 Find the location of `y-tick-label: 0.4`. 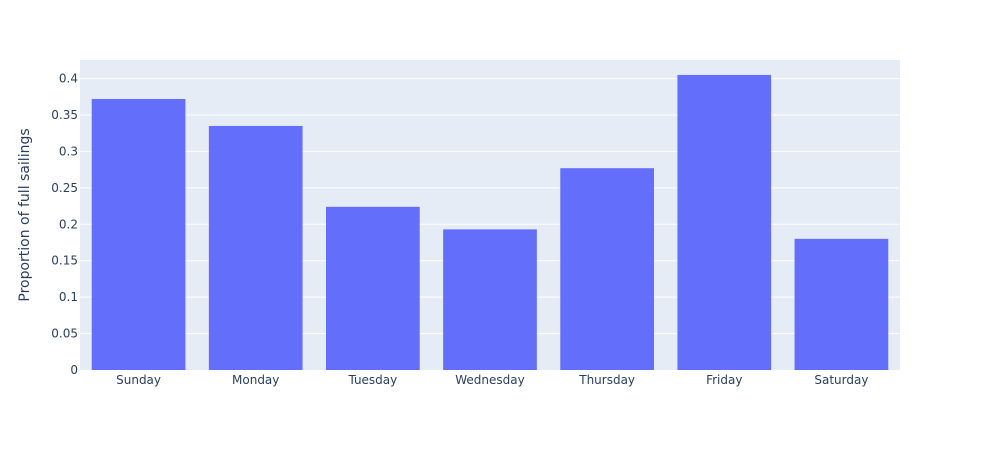

y-tick-label: 0.4 is located at coordinates (68, 79).